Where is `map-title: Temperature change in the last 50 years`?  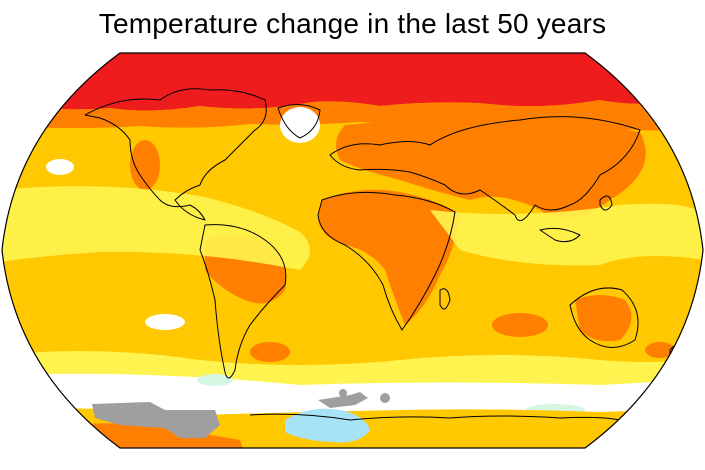
map-title: Temperature change in the last 50 years is located at coordinates (352, 23).